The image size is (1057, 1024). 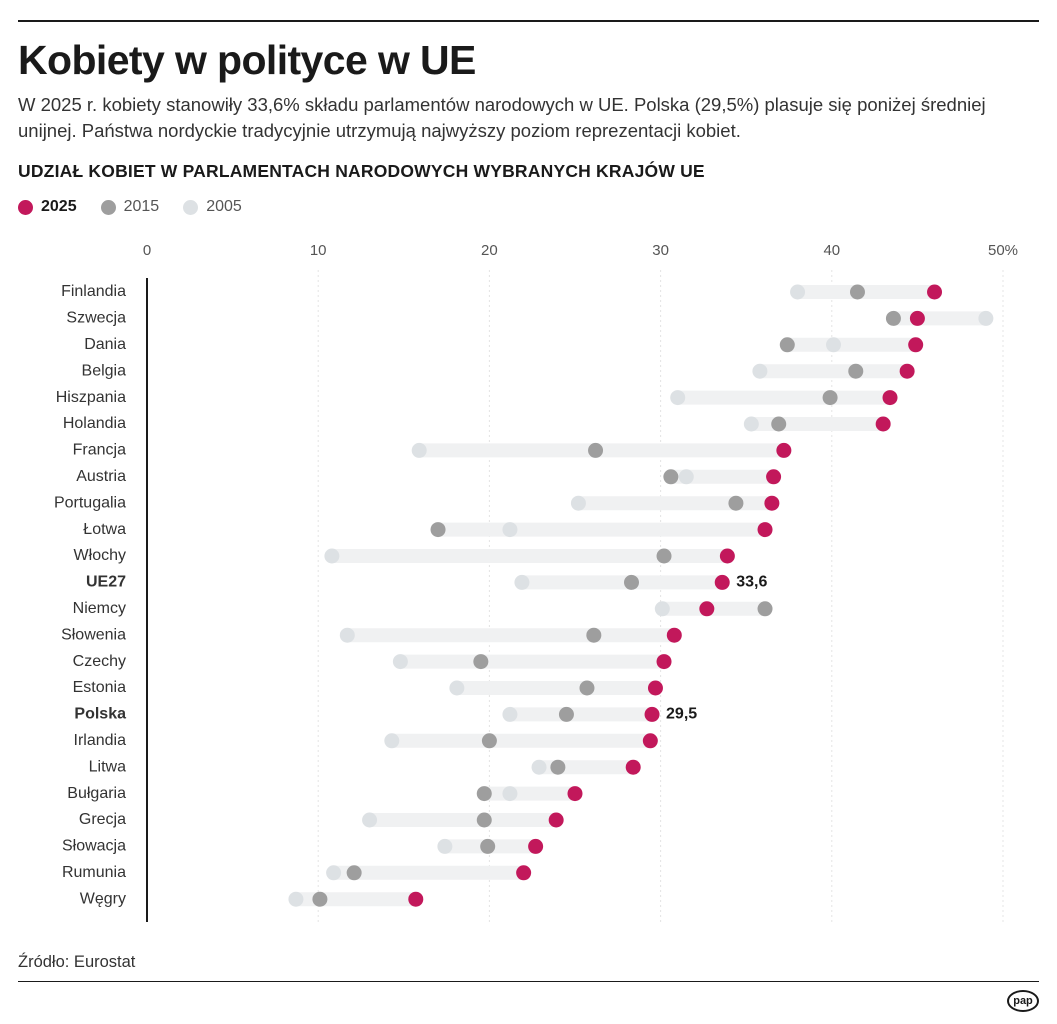 I want to click on legend-label-2015: 2015, so click(x=141, y=206).